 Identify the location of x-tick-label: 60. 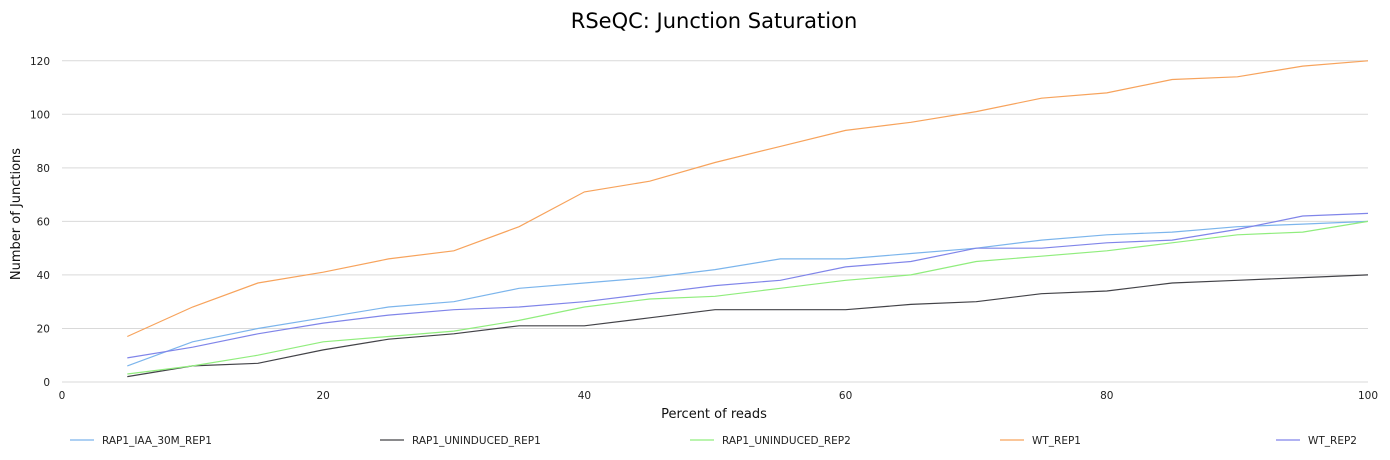
(845, 396).